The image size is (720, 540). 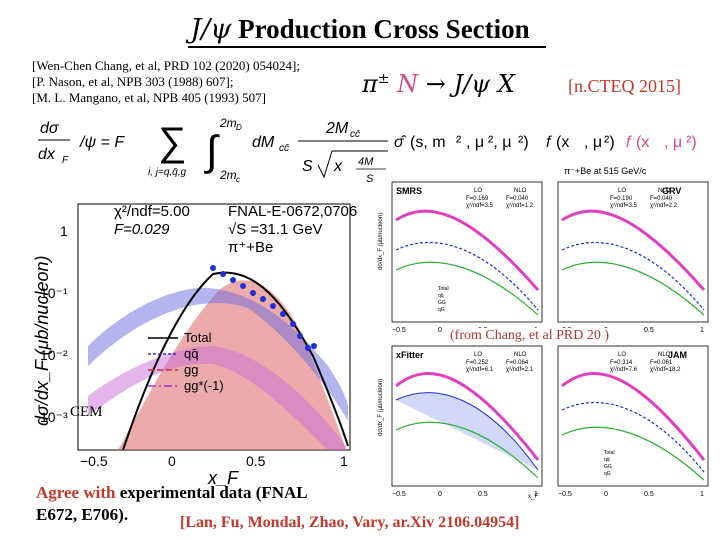 What do you see at coordinates (50, 128) in the screenshot?
I see `formula-lhs-num: dσ` at bounding box center [50, 128].